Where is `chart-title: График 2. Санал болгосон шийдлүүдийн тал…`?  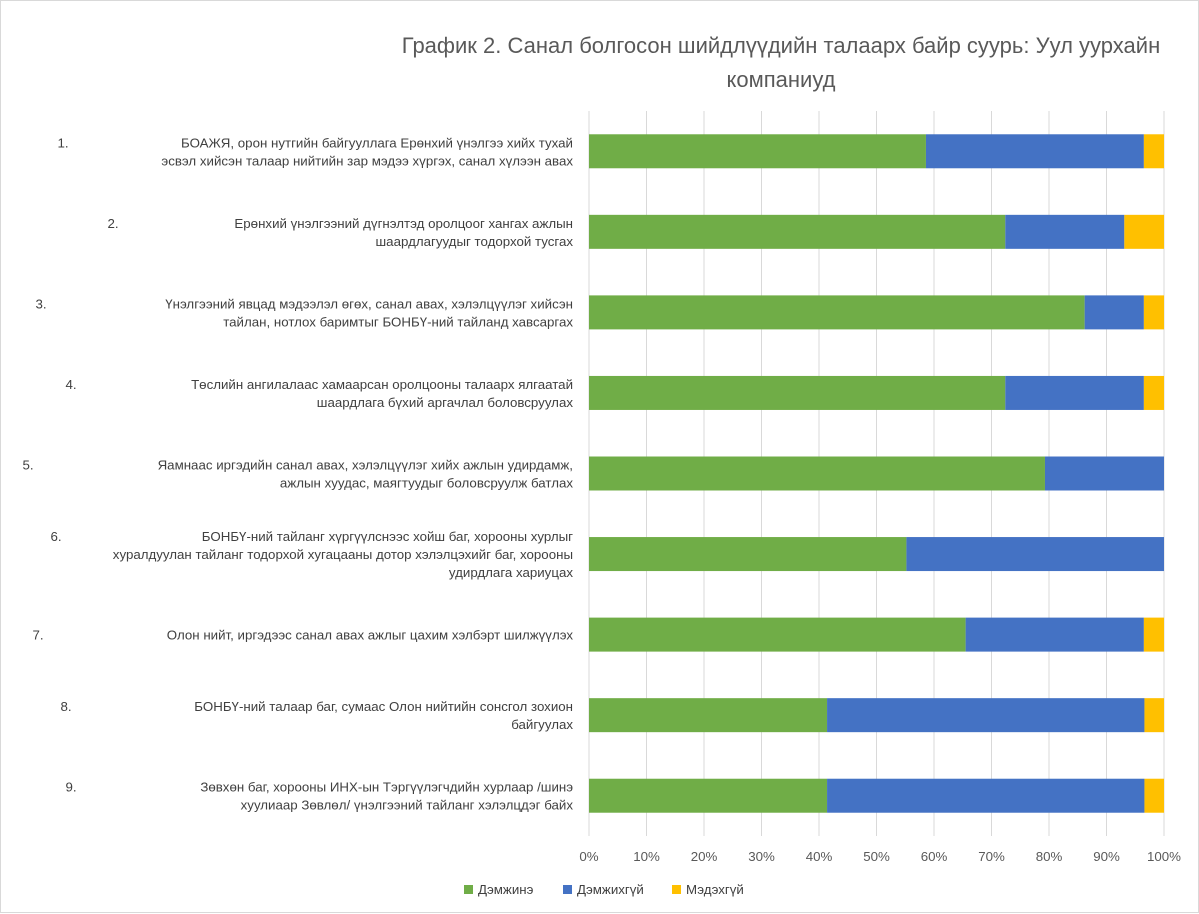 chart-title: График 2. Санал болгосон шийдлүүдийн тал… is located at coordinates (781, 62).